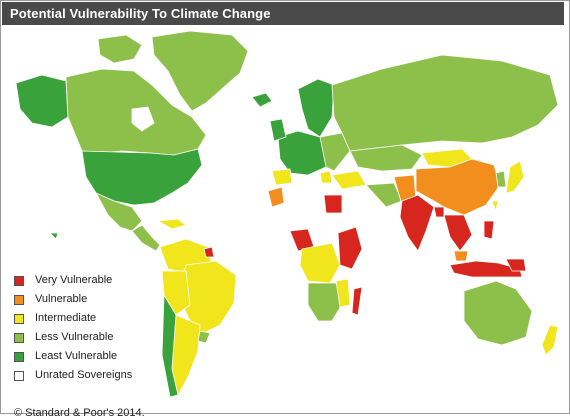 The width and height of the screenshot is (570, 419). What do you see at coordinates (445, 103) in the screenshot?
I see `region-russia` at bounding box center [445, 103].